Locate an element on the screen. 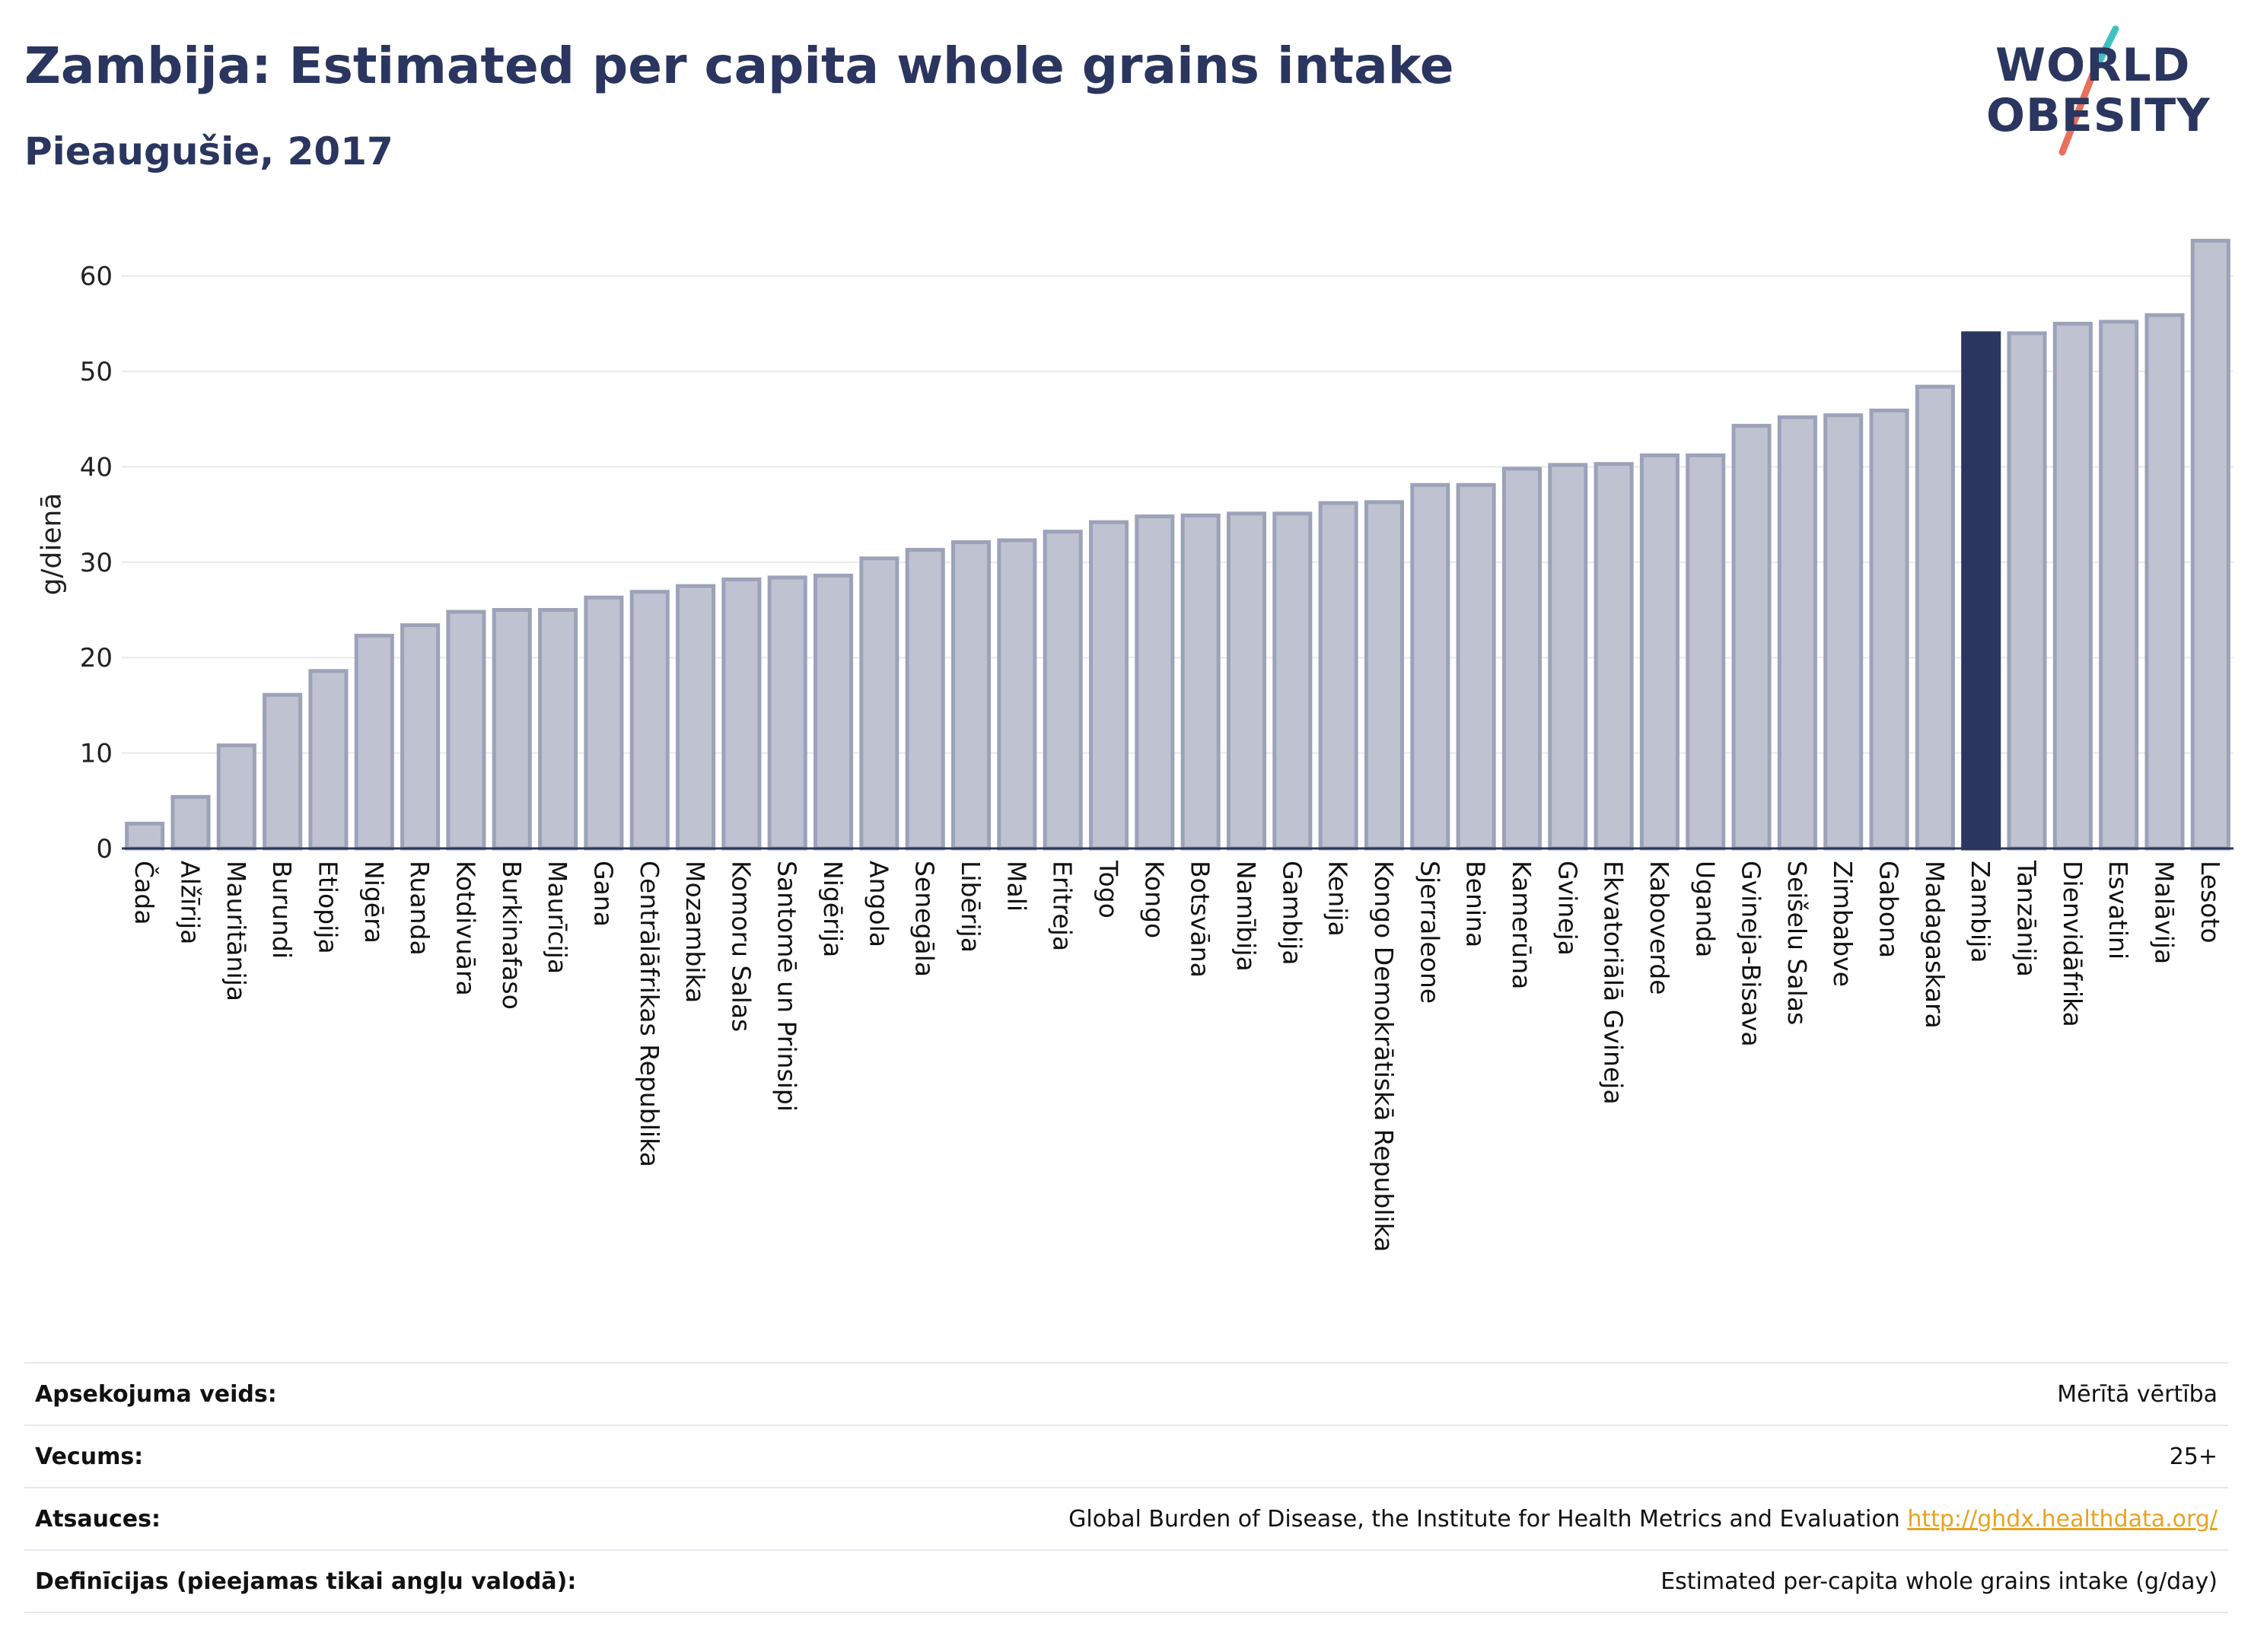 The image size is (2251, 1652). metadata-label: Vecums: is located at coordinates (382, 1456).